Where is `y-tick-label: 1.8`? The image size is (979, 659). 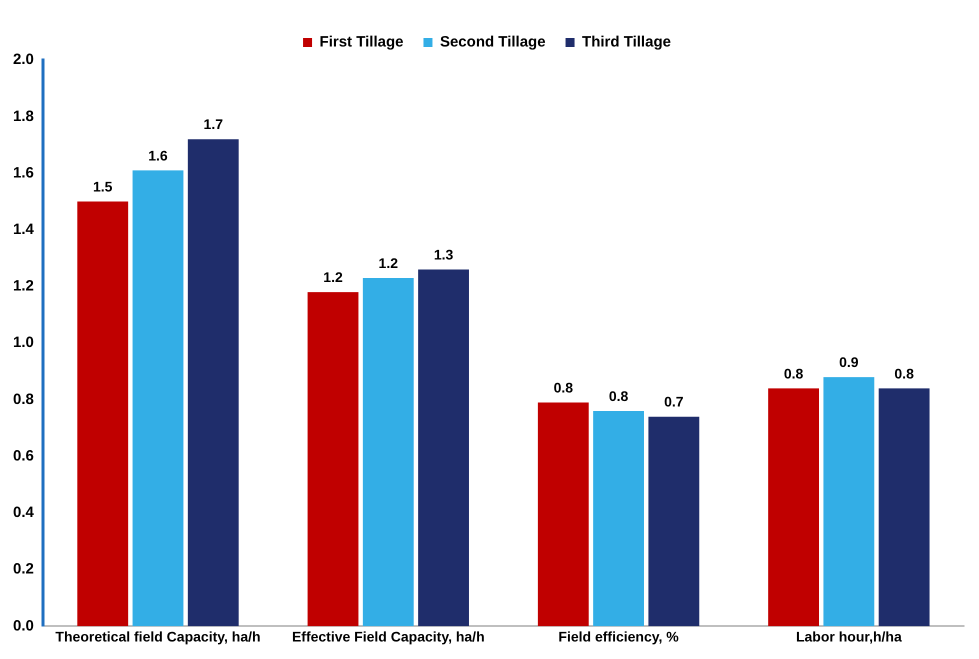
y-tick-label: 1.8 is located at coordinates (23, 116).